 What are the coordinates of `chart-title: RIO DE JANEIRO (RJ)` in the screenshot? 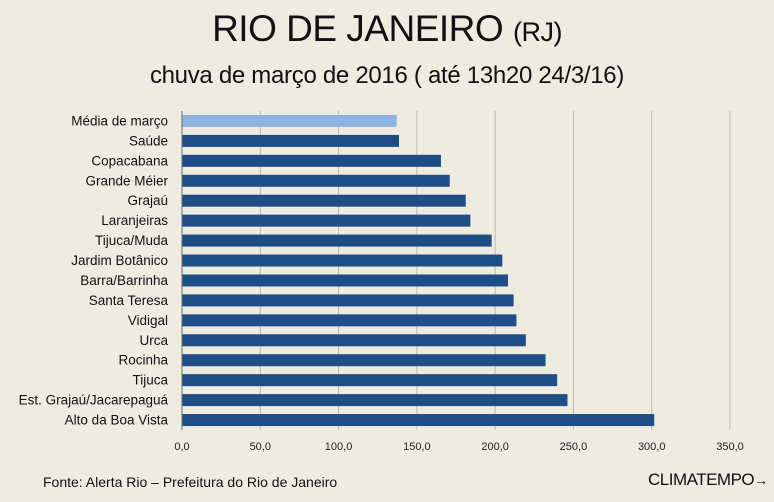 It's located at (387, 29).